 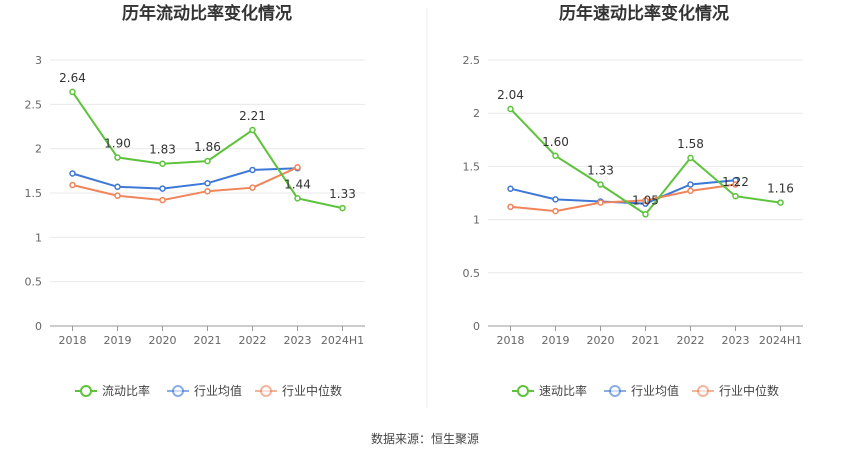 What do you see at coordinates (207, 147) in the screenshot?
I see `data-label: 1.86` at bounding box center [207, 147].